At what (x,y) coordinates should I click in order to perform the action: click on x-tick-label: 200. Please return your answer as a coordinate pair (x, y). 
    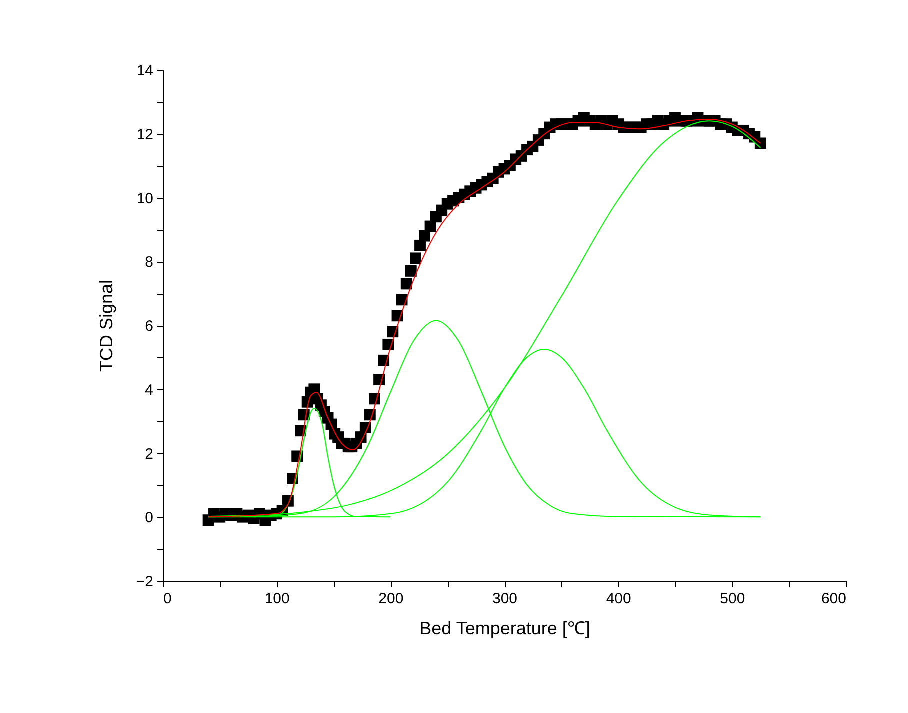
    Looking at the image, I should click on (391, 599).